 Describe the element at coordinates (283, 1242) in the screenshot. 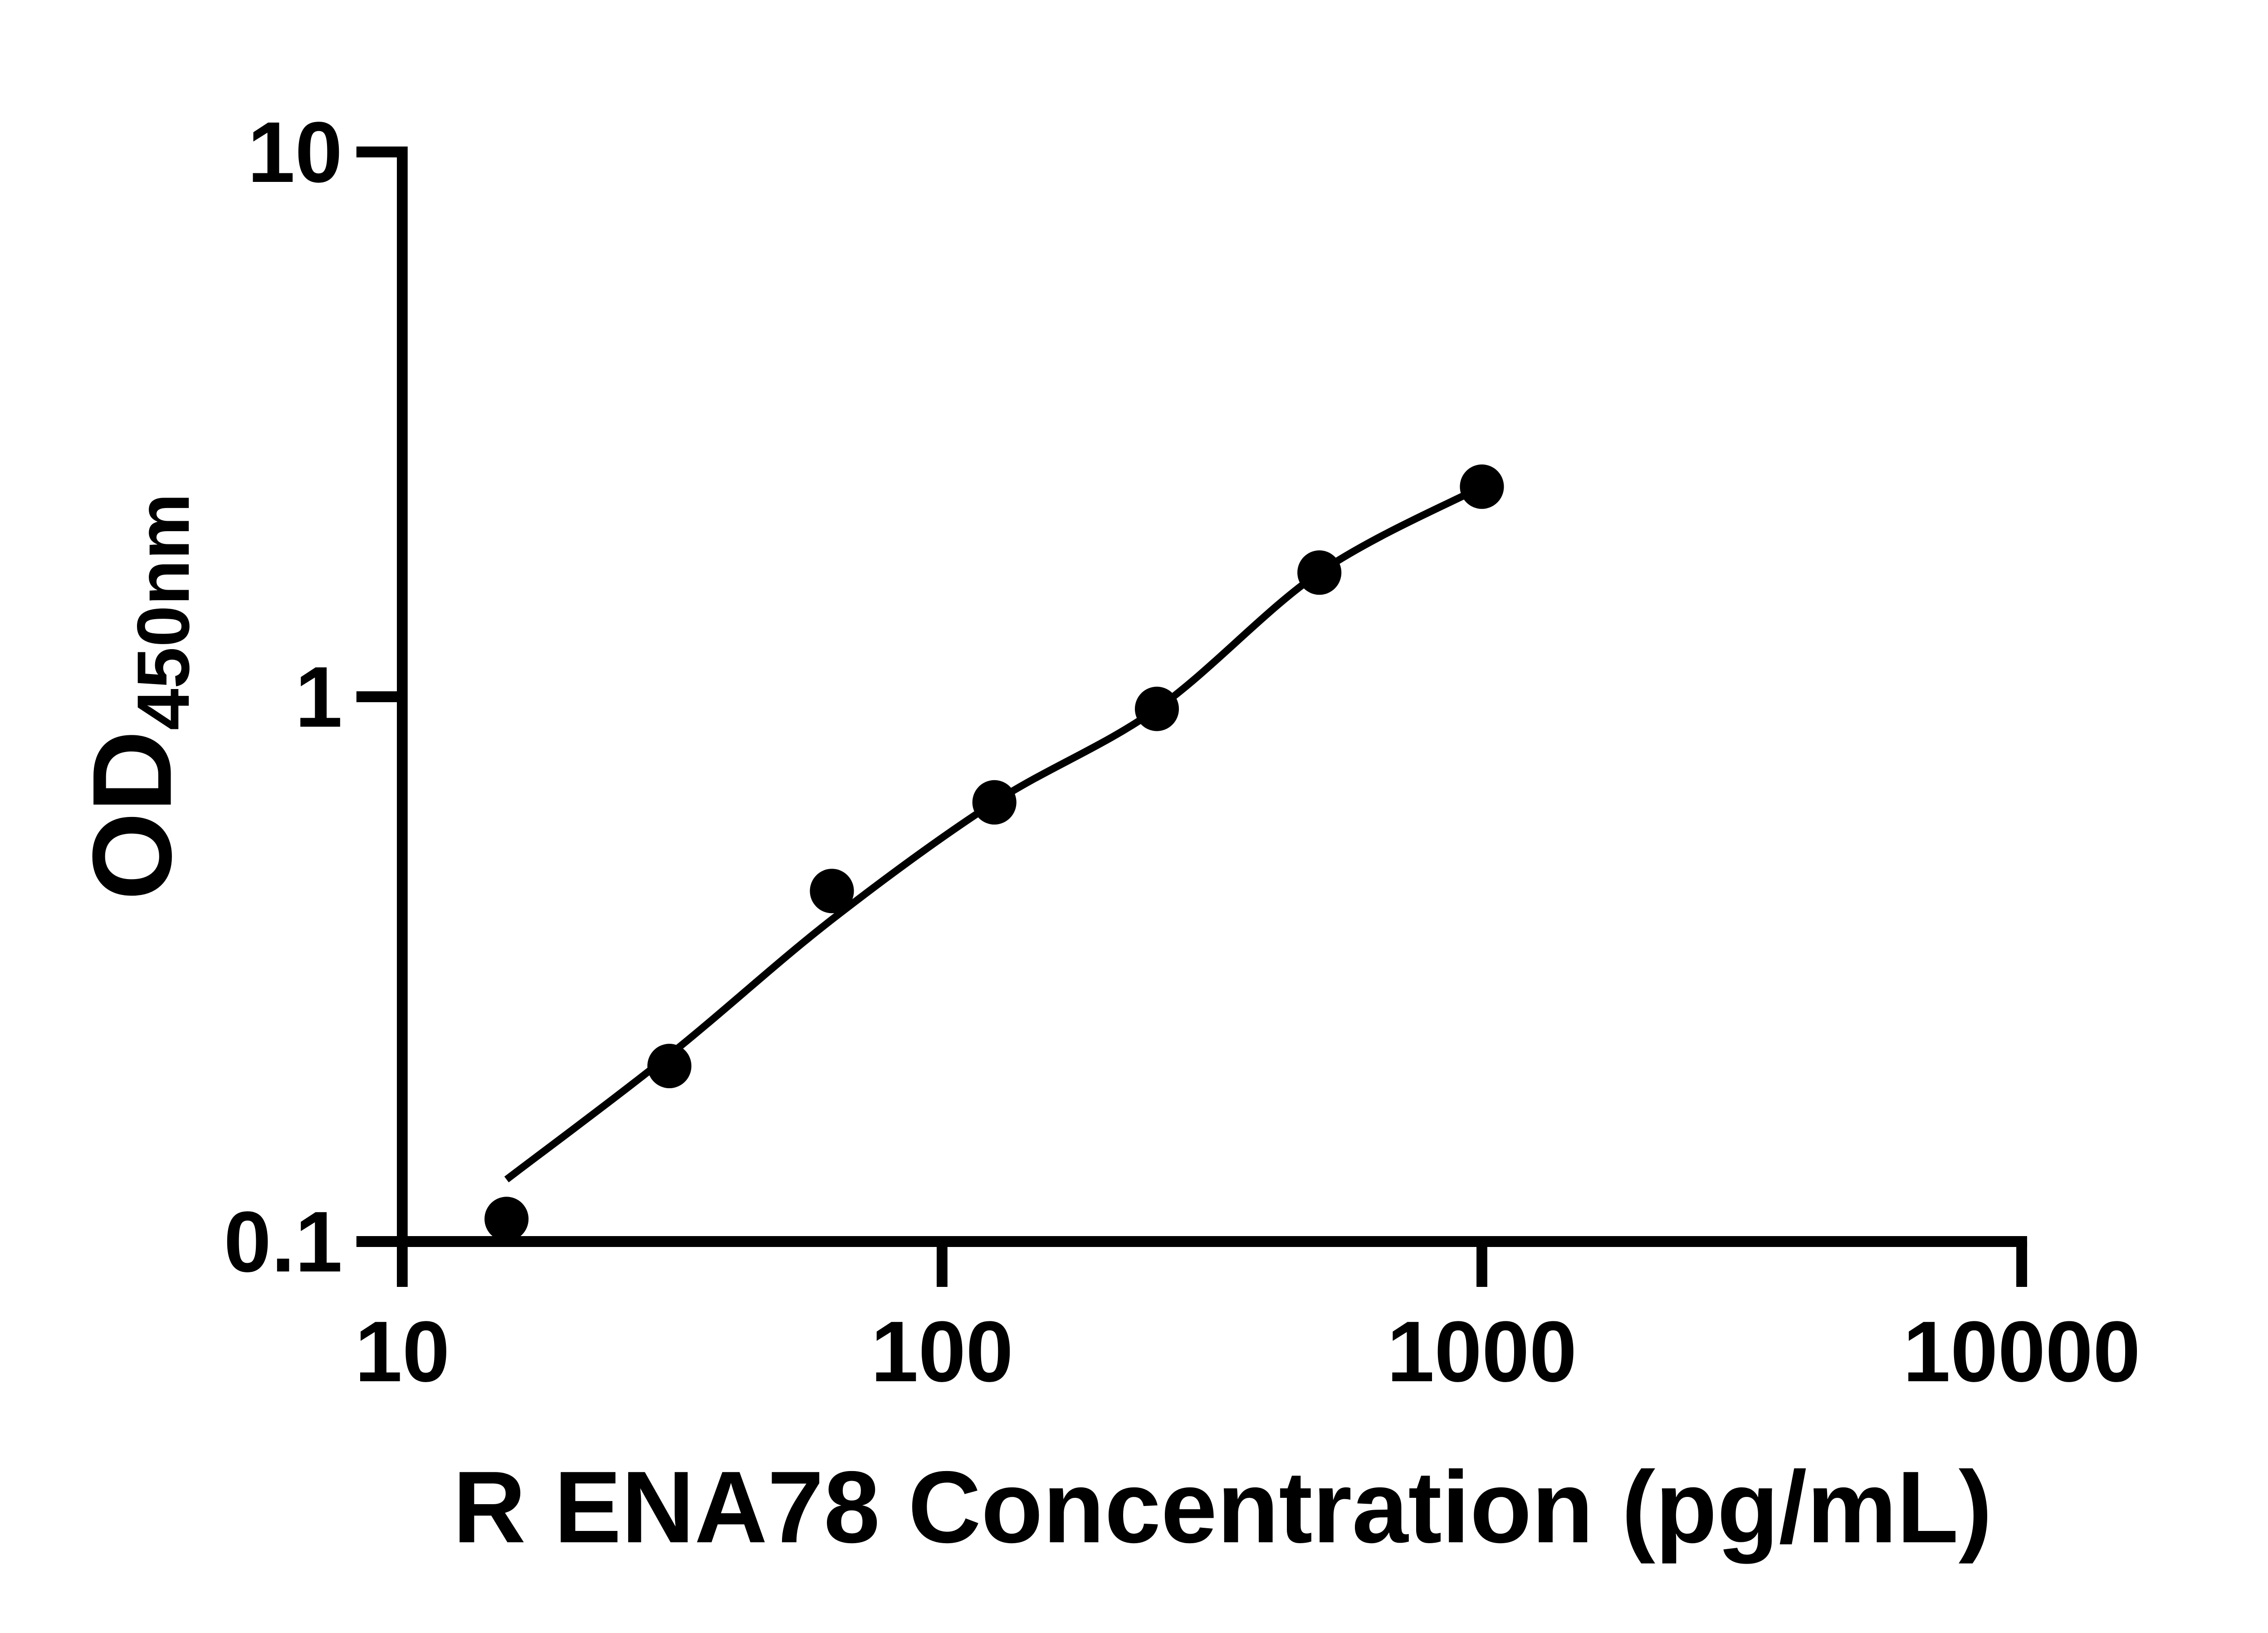

I see `y-tick-label: 0.1` at that location.